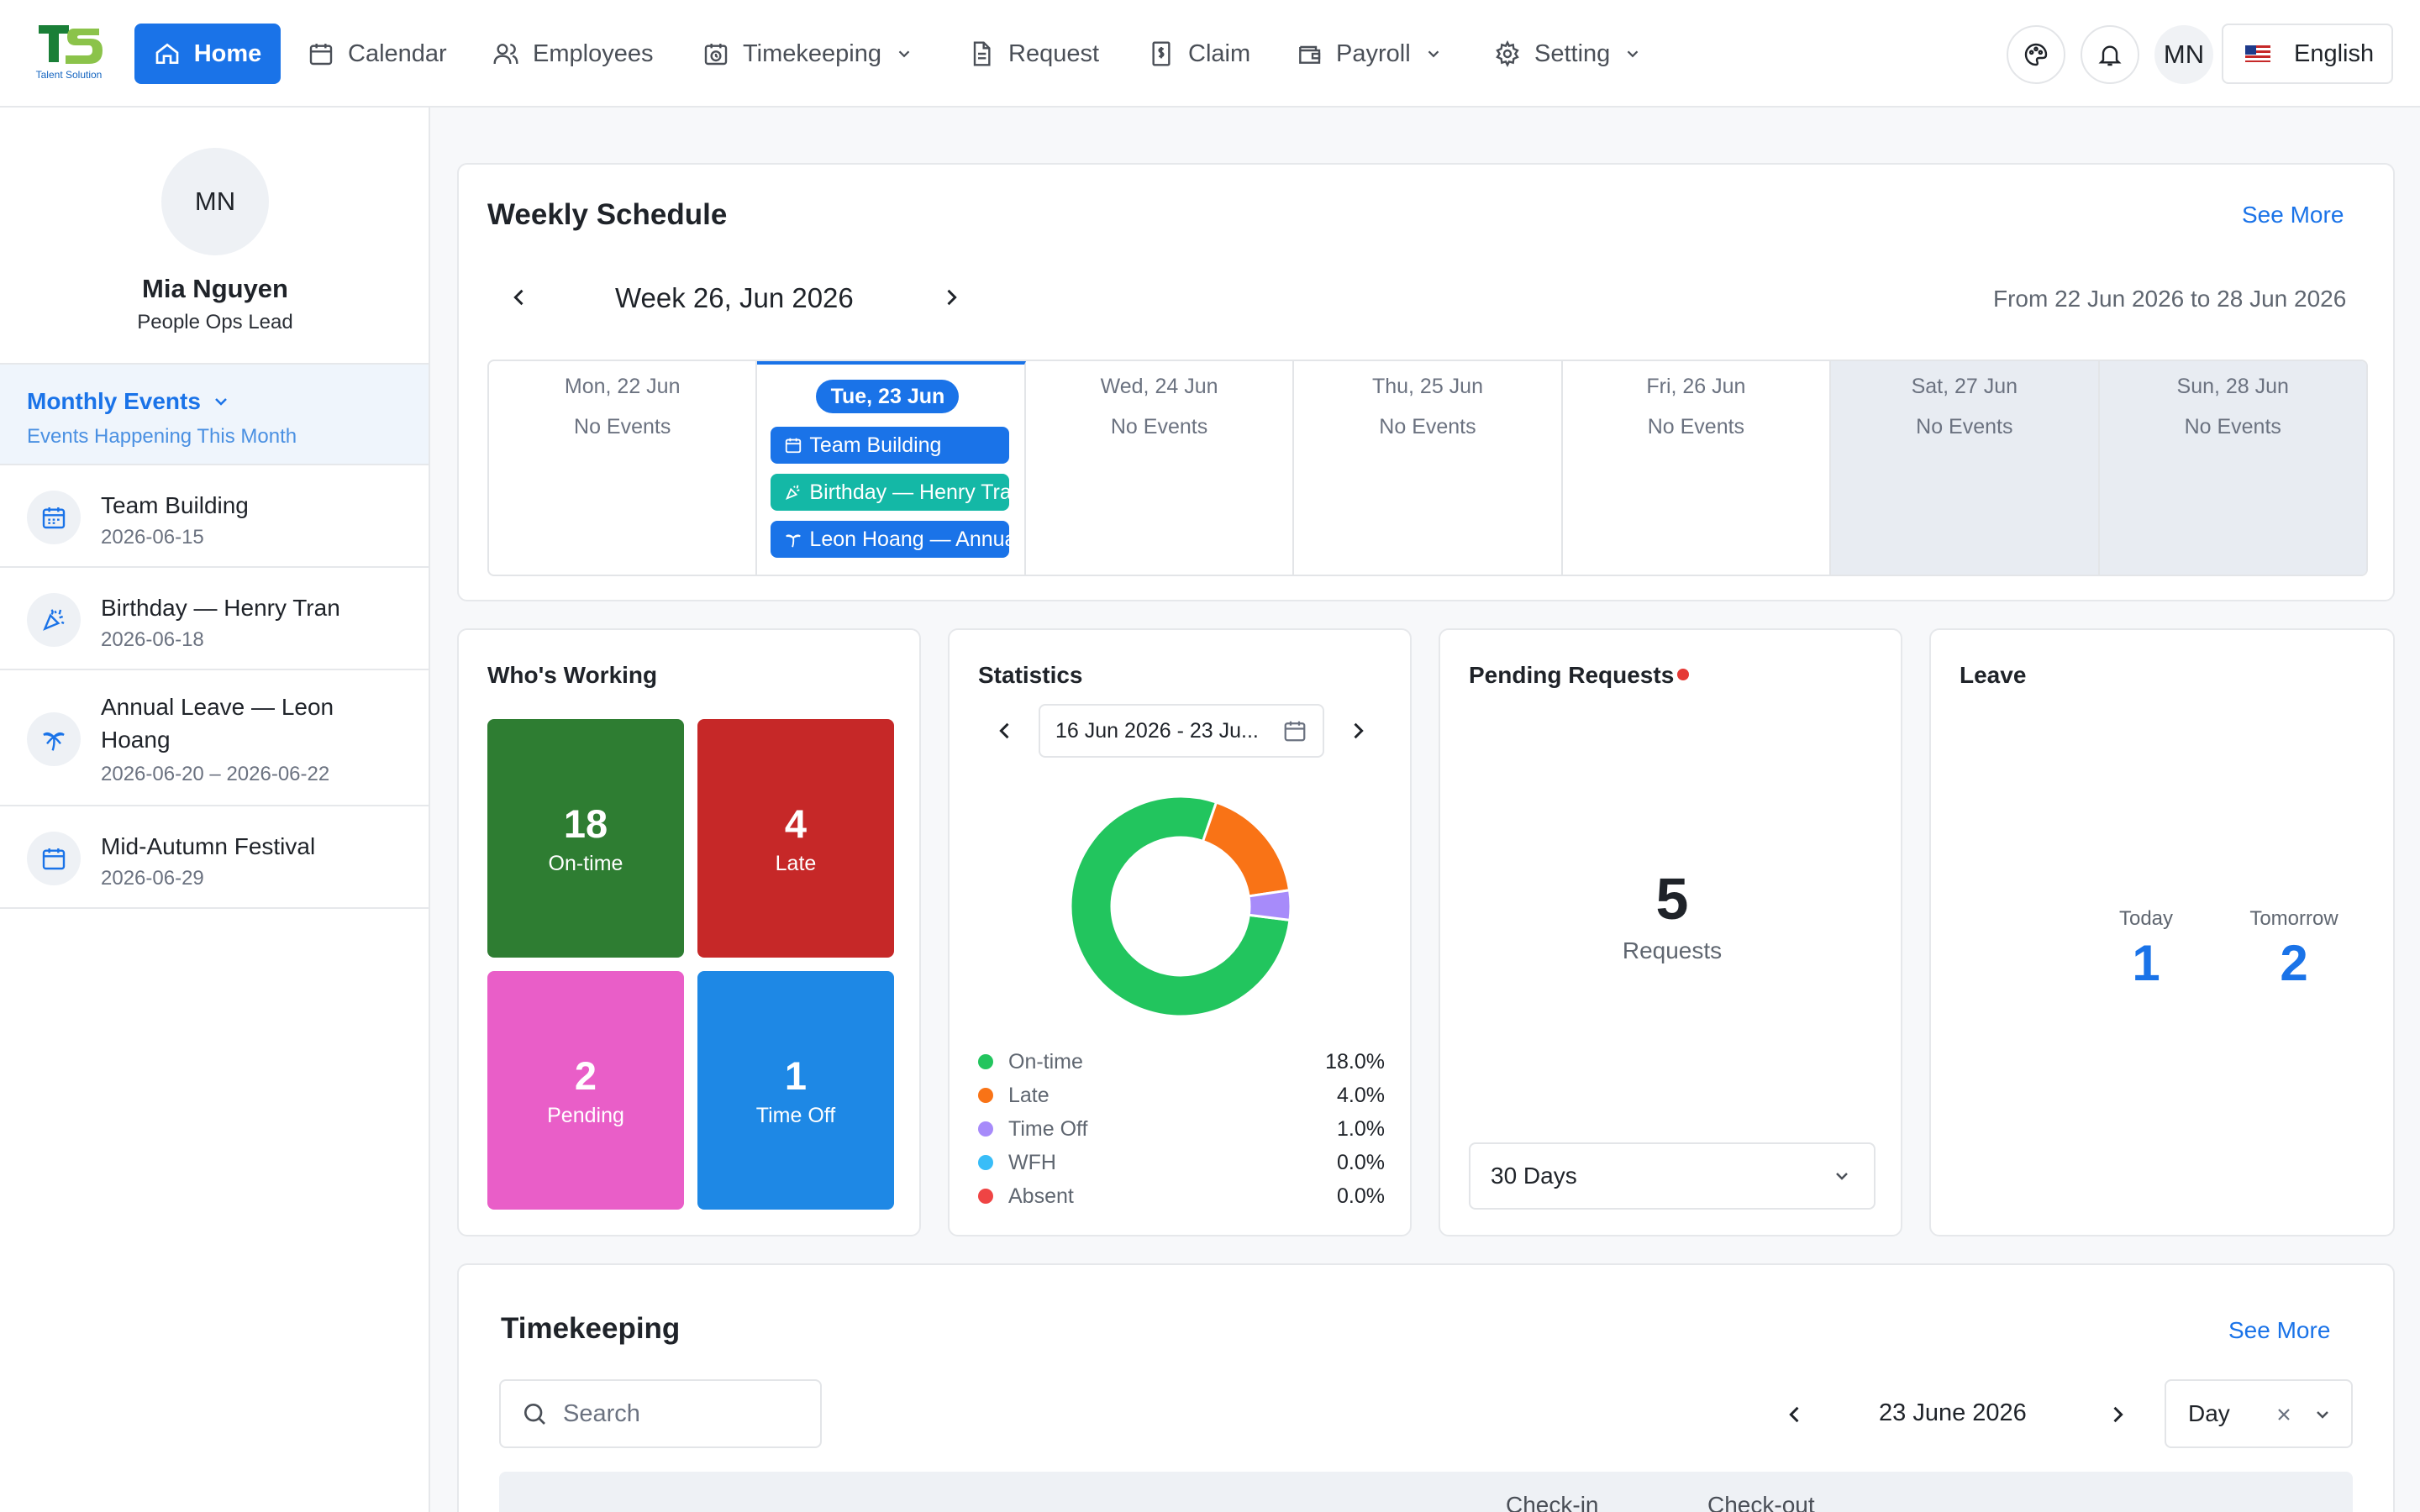  I want to click on timekeeping-view-select: Day, so click(2259, 1413).